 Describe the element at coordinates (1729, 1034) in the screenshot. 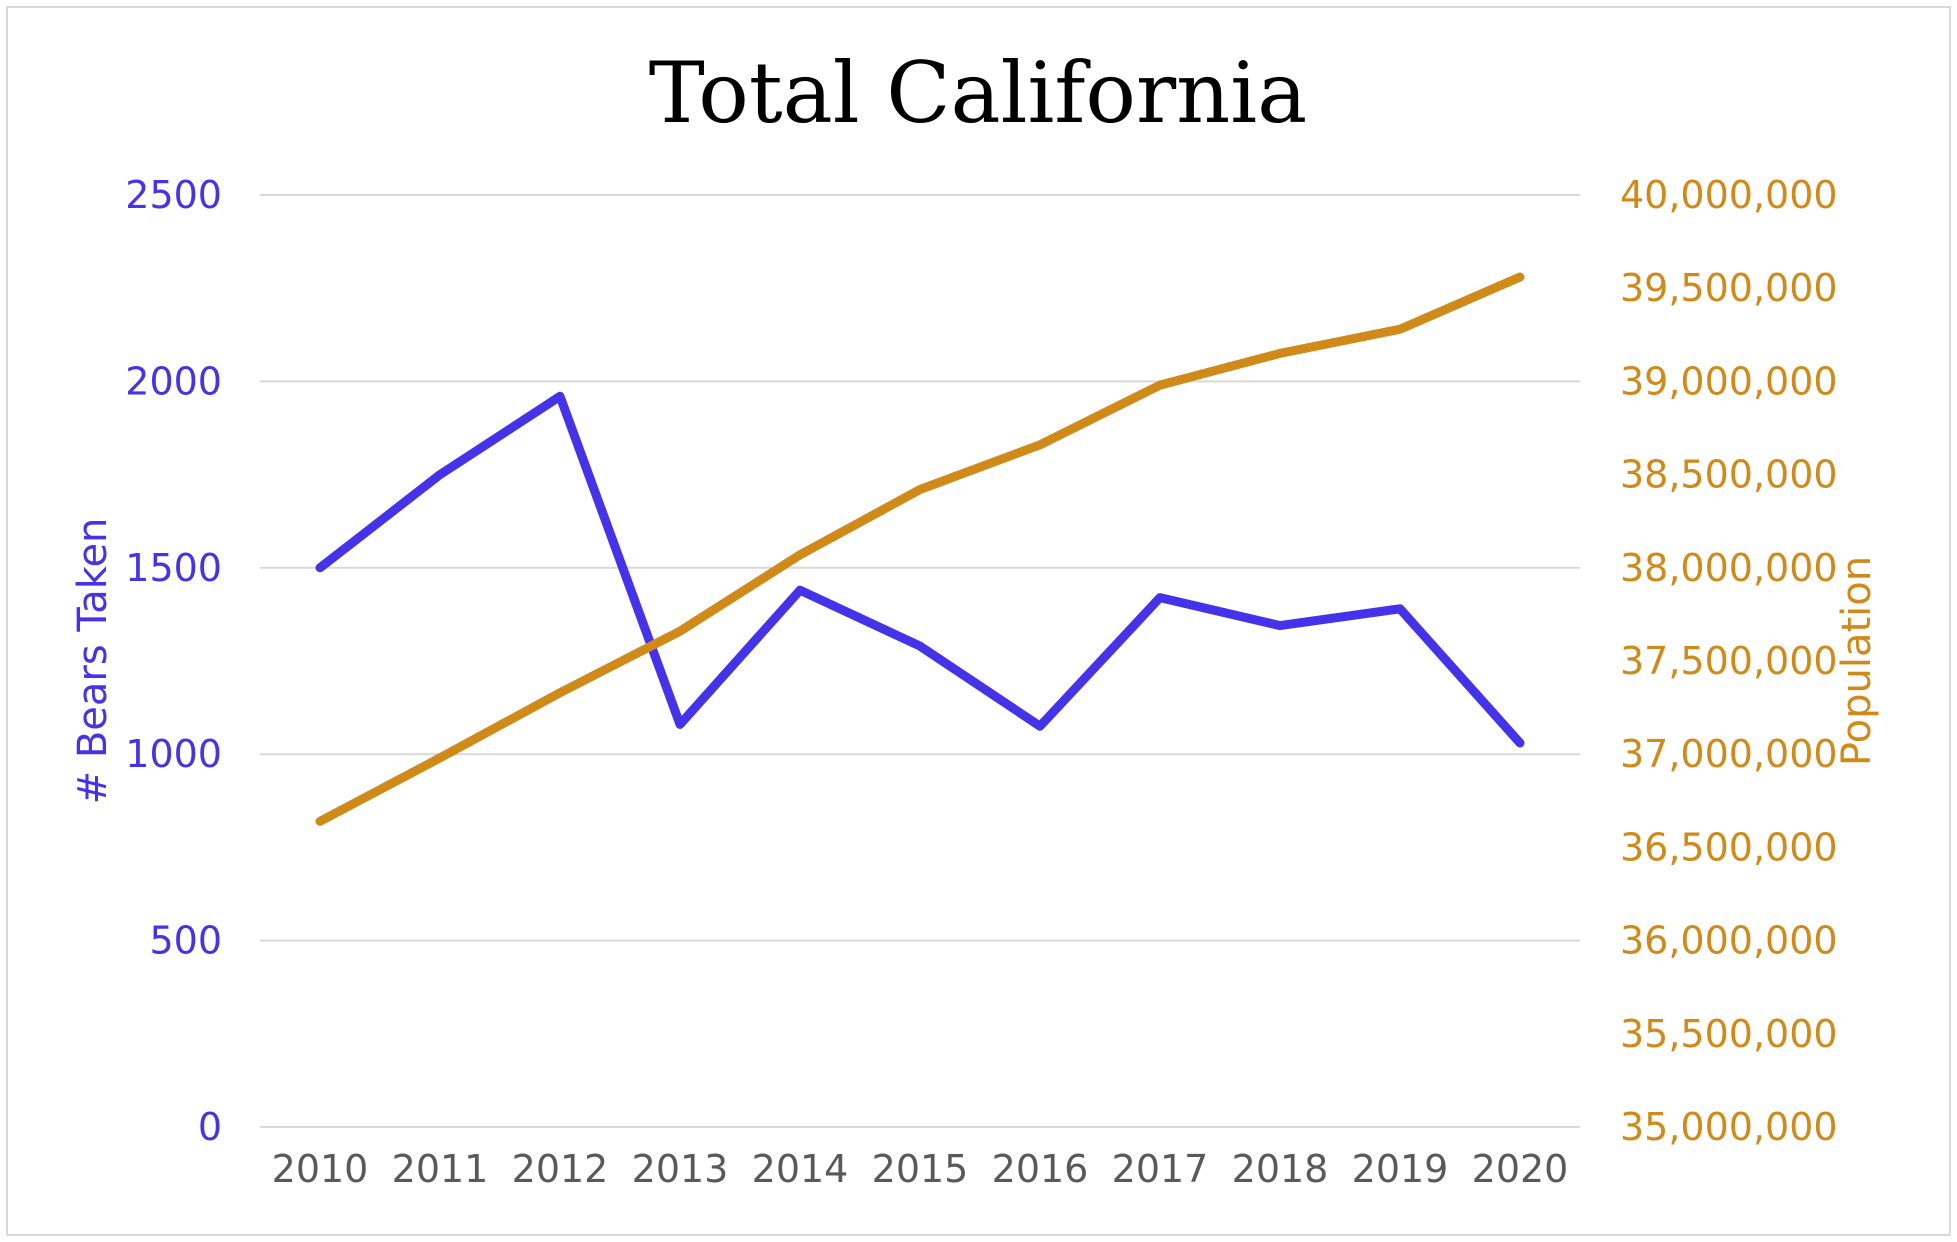

I see `y2-tick-label: 35,500,000` at that location.